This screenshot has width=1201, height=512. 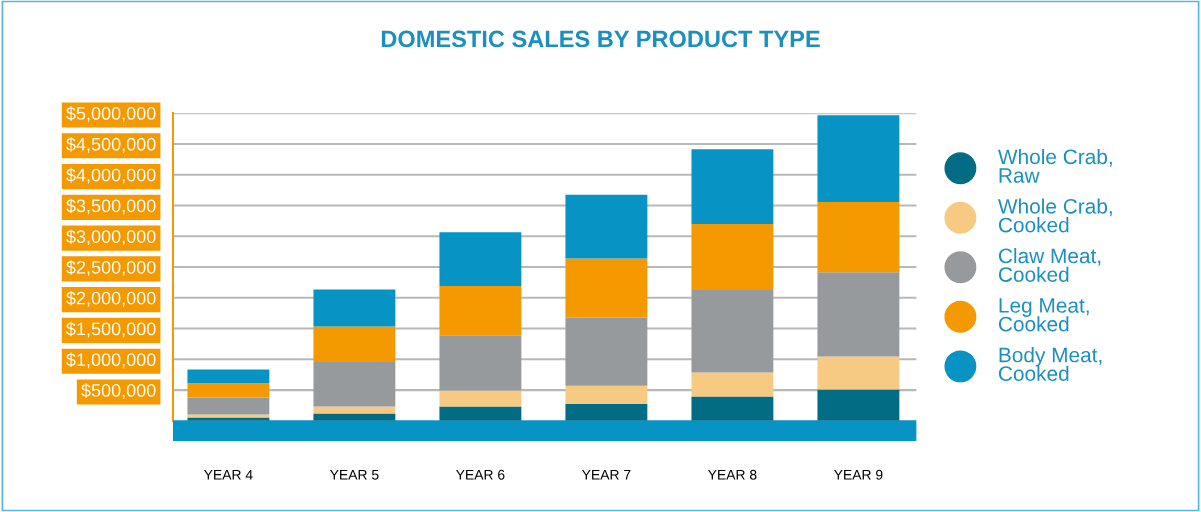 I want to click on y-tick-label: $1,500,000, so click(x=111, y=329).